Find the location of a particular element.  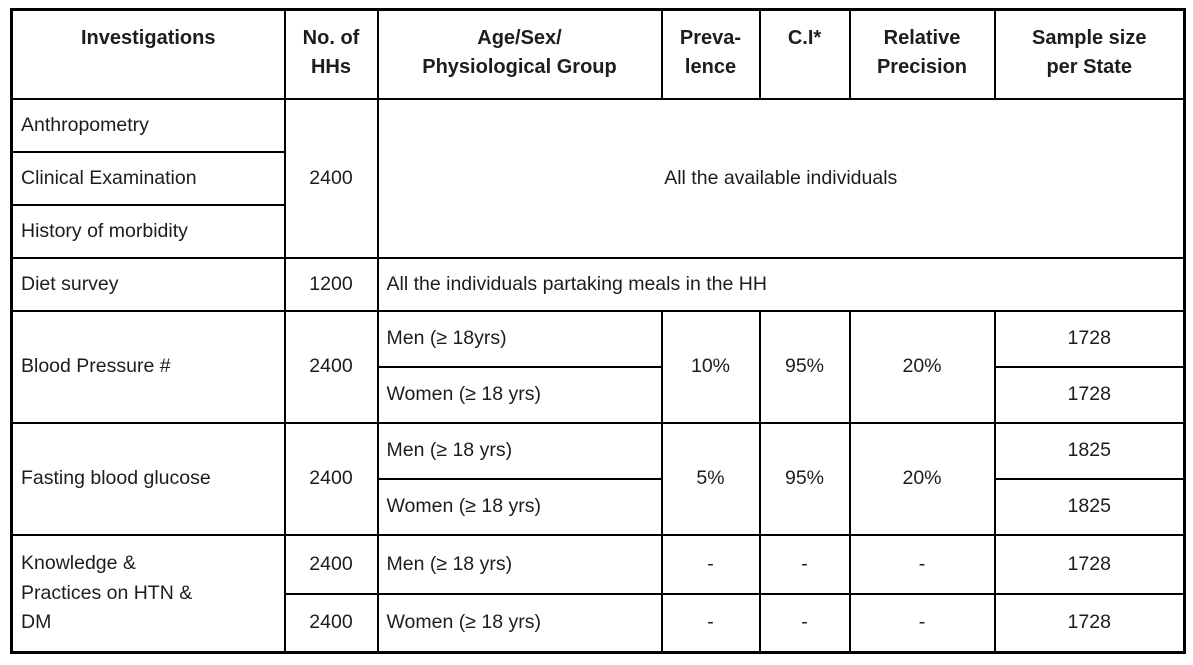

cell-group1-hhs: 2400 is located at coordinates (331, 178).